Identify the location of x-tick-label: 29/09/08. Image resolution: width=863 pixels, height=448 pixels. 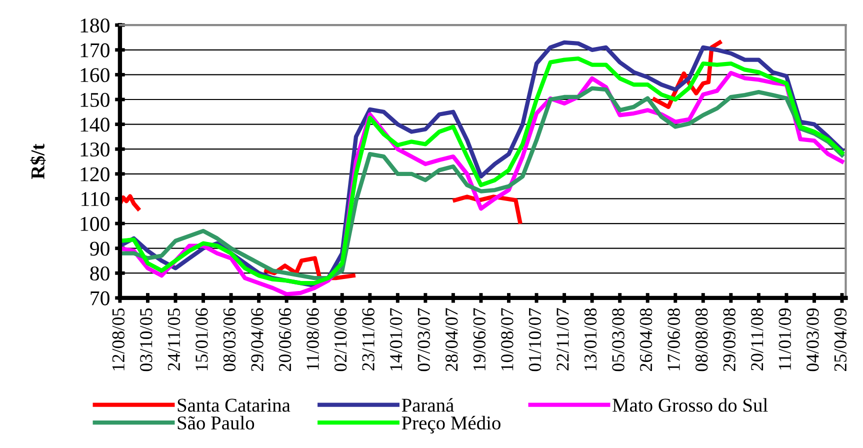
(729, 340).